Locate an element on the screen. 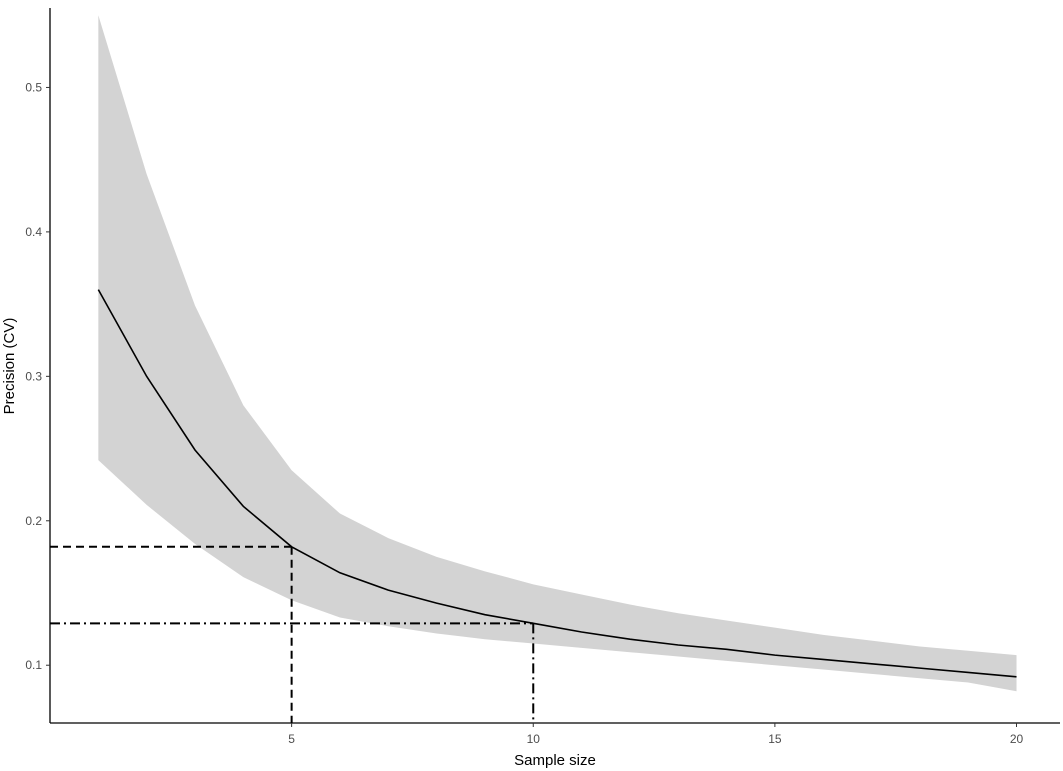  y-axis-title: Precision (CV) is located at coordinates (9, 366).